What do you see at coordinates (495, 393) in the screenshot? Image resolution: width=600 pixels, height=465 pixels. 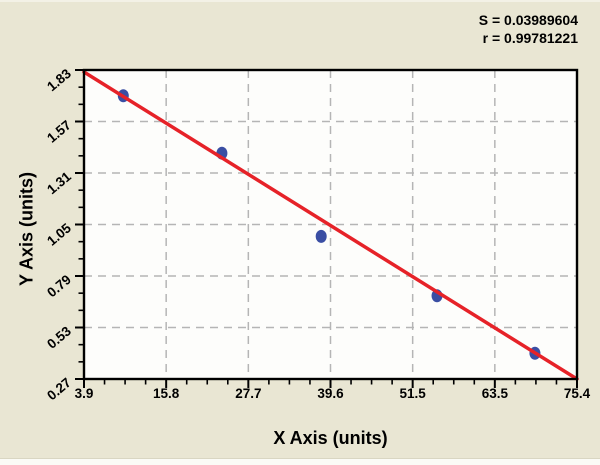 I see `x-tick-label: 63.5` at bounding box center [495, 393].